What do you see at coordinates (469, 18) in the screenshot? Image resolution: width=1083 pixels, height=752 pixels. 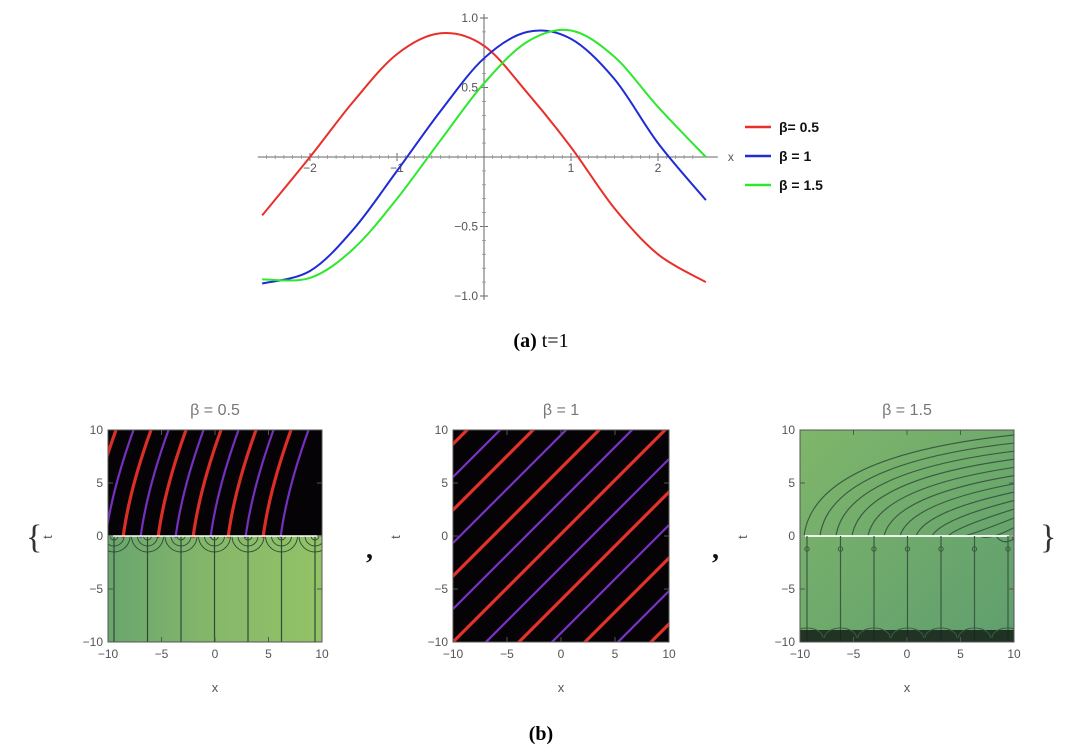 I see `y-tick-label: 1.0` at bounding box center [469, 18].